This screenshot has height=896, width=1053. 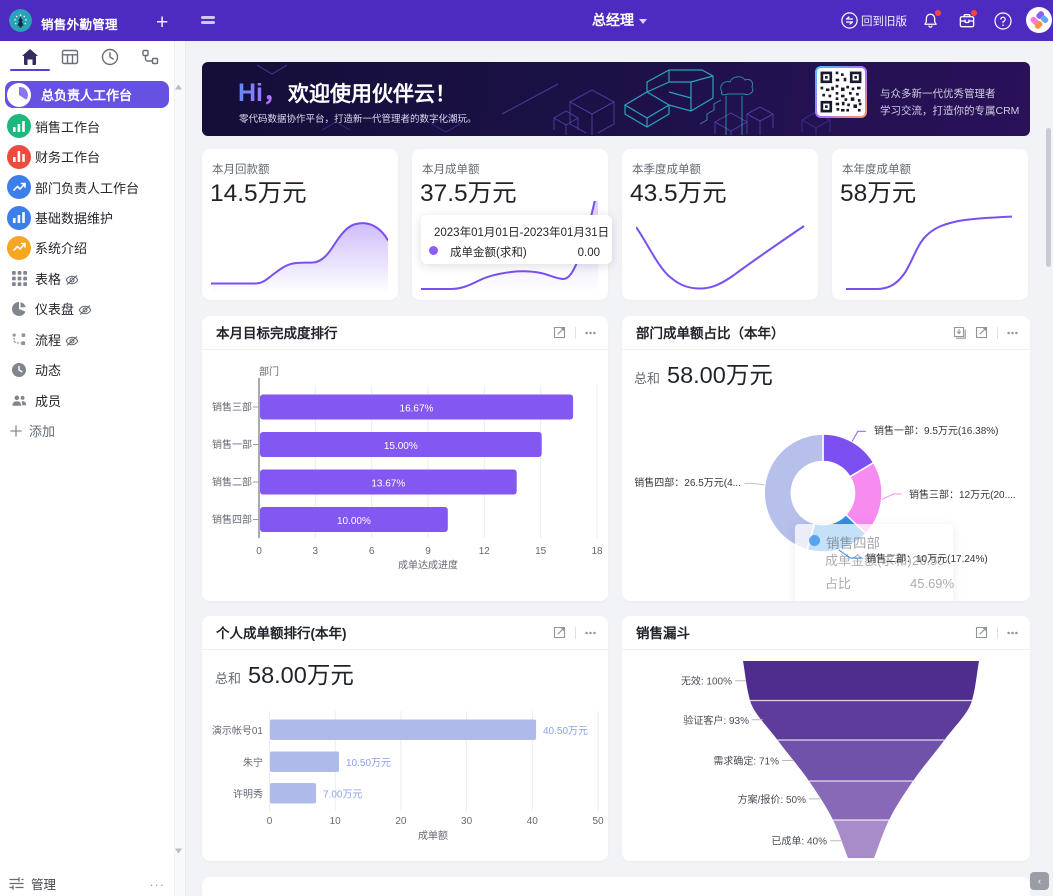 I want to click on svg-text: 销售一部, so click(x=232, y=443).